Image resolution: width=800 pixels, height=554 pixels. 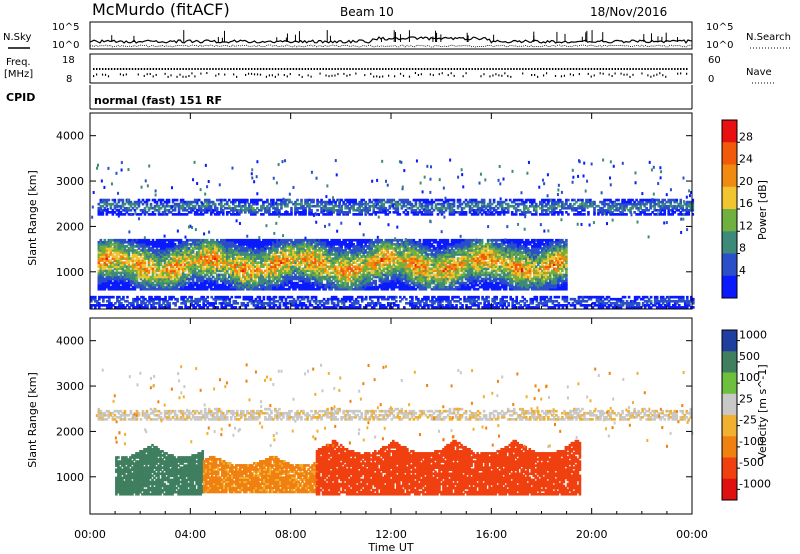 I want to click on freq-tick-8: 8, so click(x=69, y=79).